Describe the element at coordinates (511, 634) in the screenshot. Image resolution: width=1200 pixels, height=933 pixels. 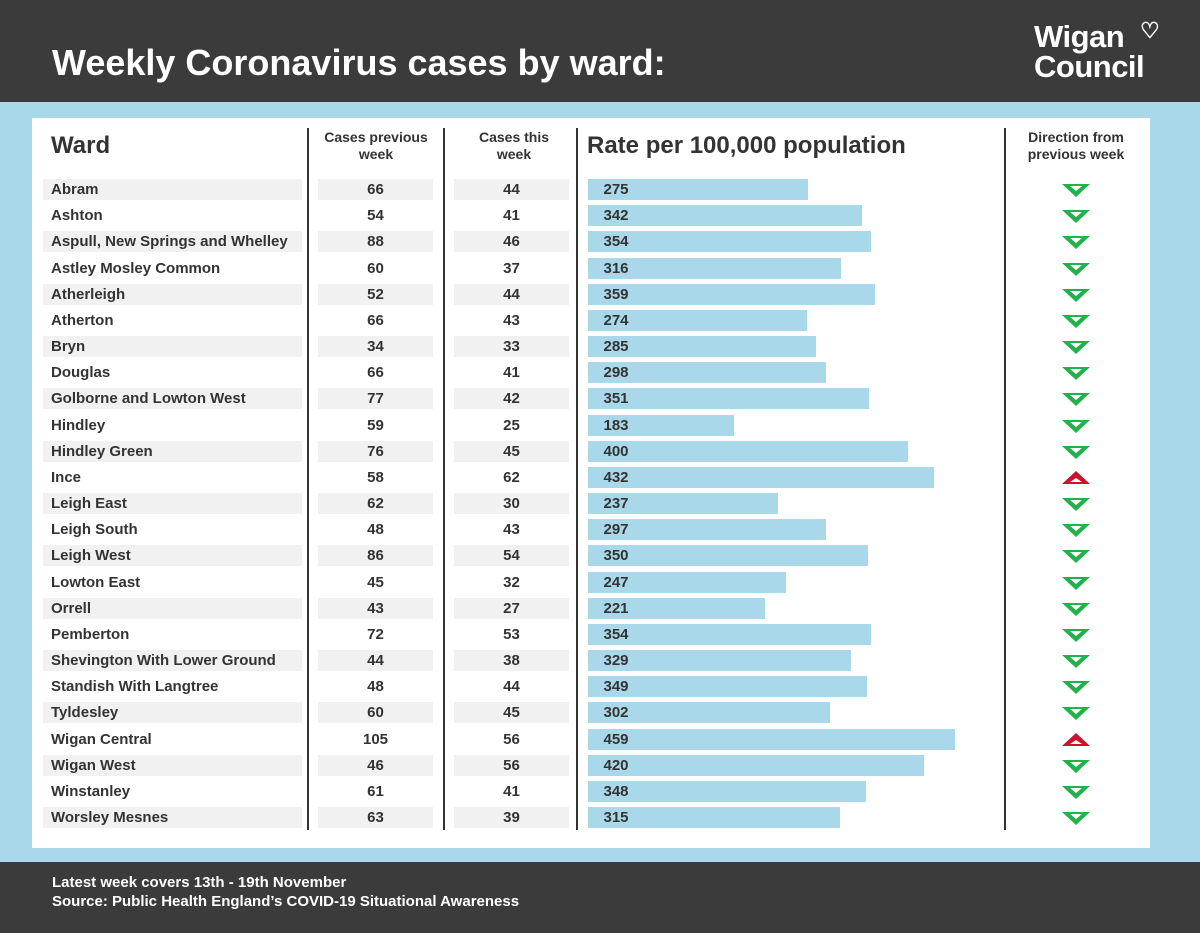
I see `cases-this-week: 53` at that location.